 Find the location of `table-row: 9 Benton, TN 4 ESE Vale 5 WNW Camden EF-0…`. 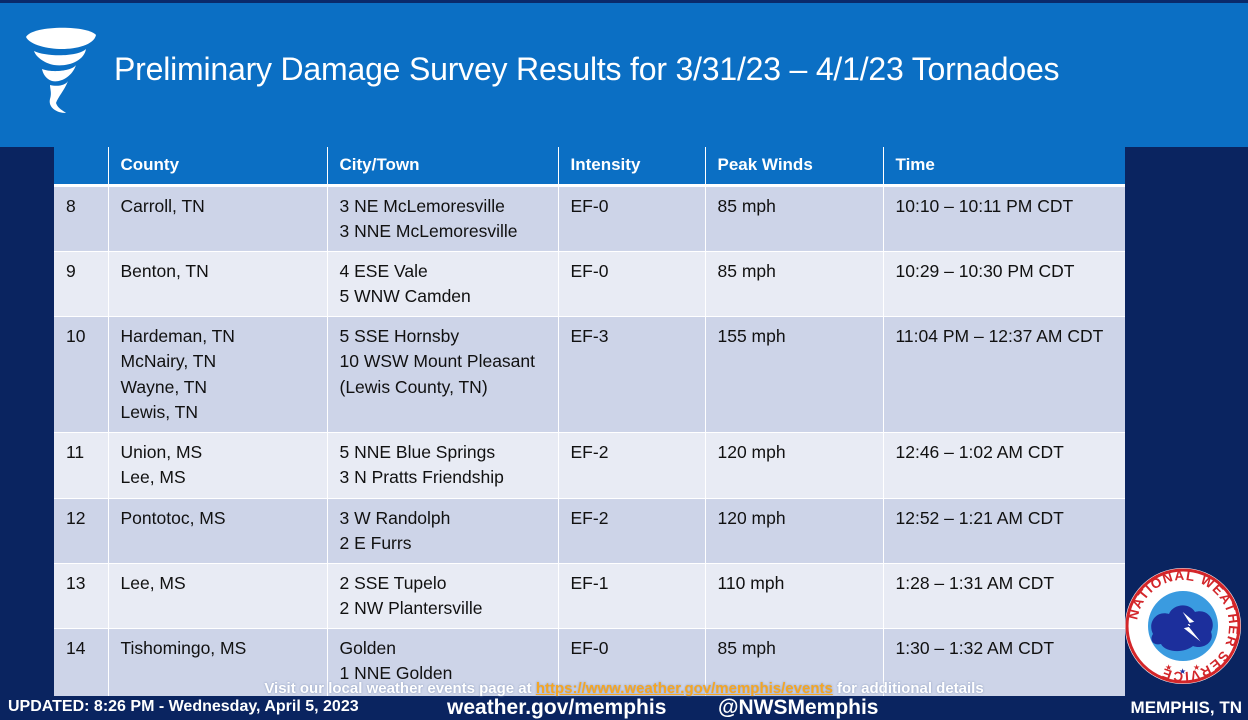

table-row: 9 Benton, TN 4 ESE Vale 5 WNW Camden EF-0… is located at coordinates (589, 284).